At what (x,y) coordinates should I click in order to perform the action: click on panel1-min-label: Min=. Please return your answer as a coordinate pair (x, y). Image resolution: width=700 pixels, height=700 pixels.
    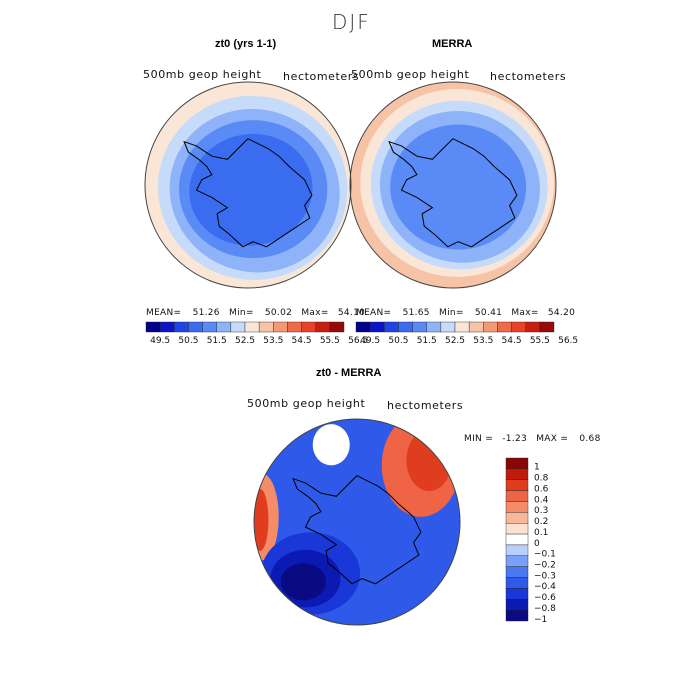
    Looking at the image, I should click on (241, 313).